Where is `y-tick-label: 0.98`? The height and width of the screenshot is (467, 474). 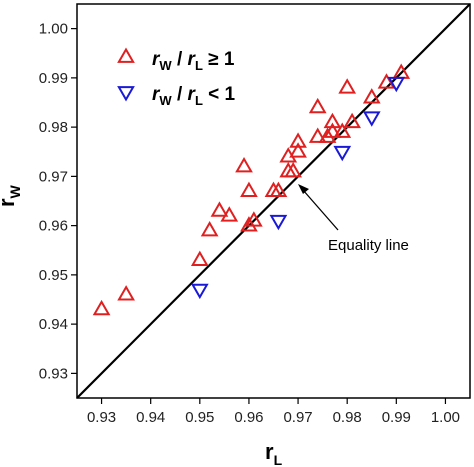 y-tick-label: 0.98 is located at coordinates (53, 127).